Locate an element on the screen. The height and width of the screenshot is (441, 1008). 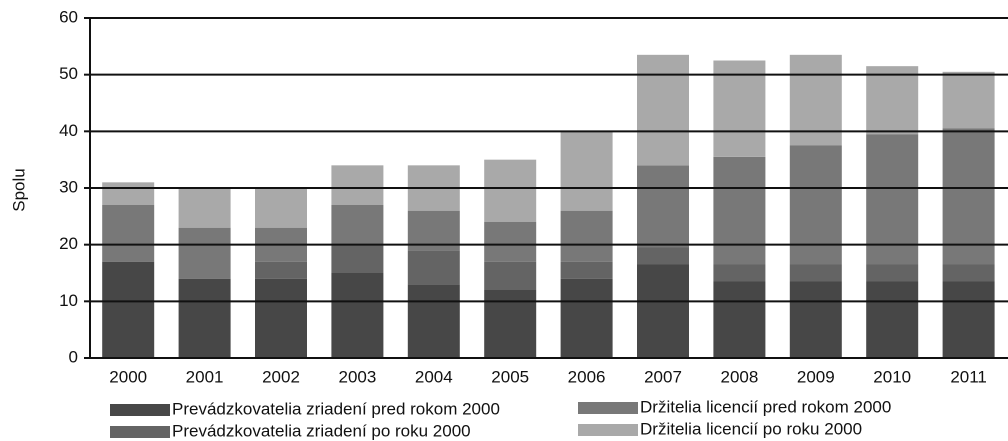
x-tick-label: 2007 is located at coordinates (663, 376).